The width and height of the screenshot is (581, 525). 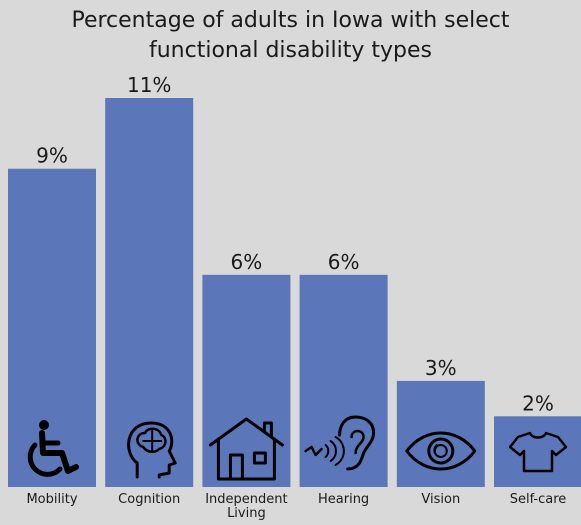 What do you see at coordinates (343, 499) in the screenshot?
I see `category-label: Hearing` at bounding box center [343, 499].